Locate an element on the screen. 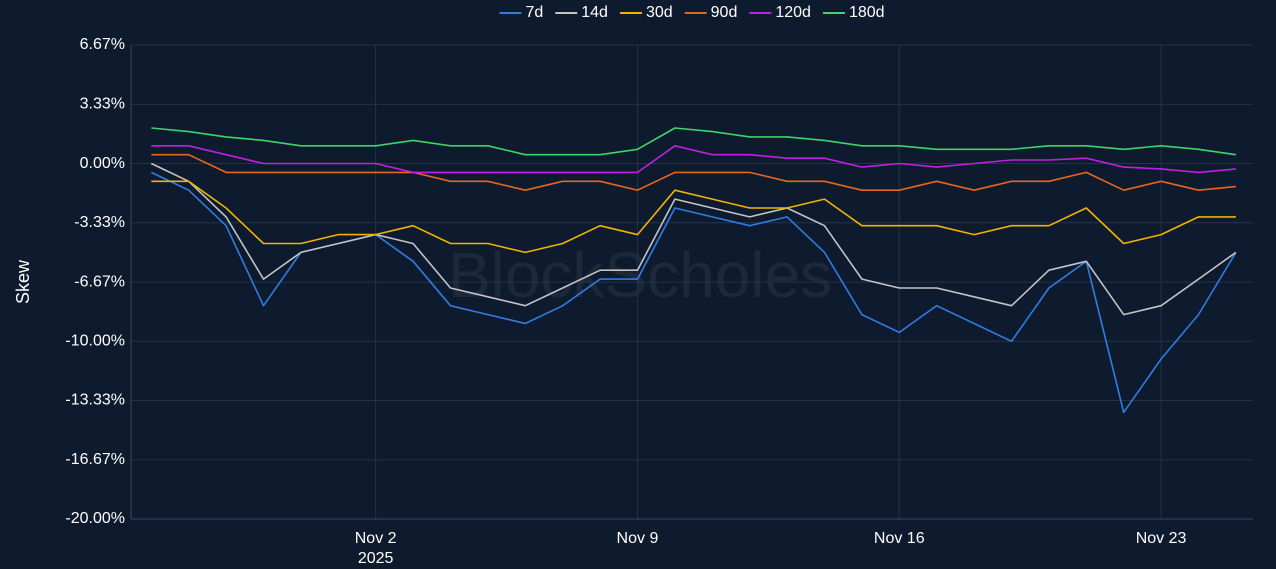 The width and height of the screenshot is (1276, 569). legend: 7d 14d 30d 90d 120d 180d is located at coordinates (692, 12).